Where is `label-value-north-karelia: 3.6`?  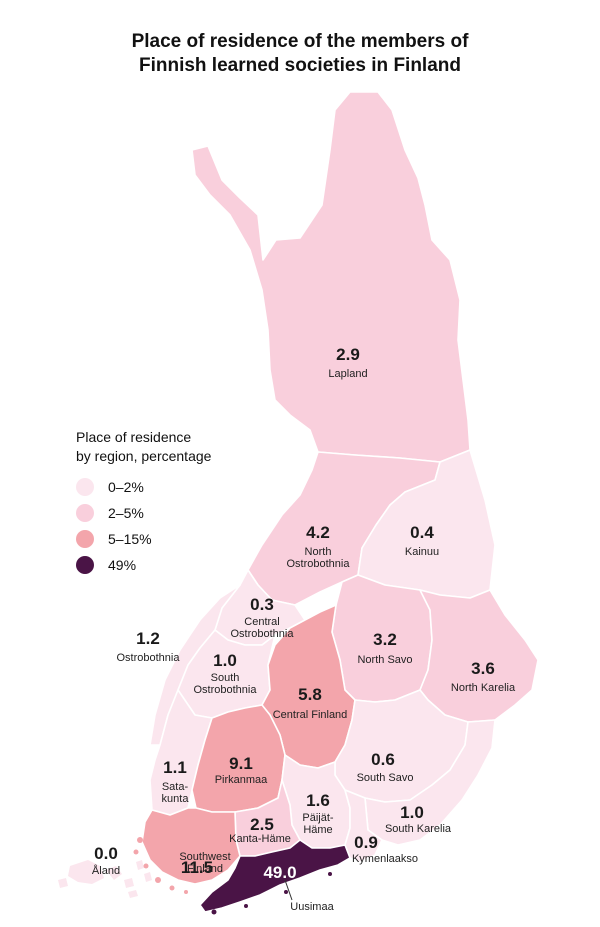 label-value-north-karelia: 3.6 is located at coordinates (483, 668).